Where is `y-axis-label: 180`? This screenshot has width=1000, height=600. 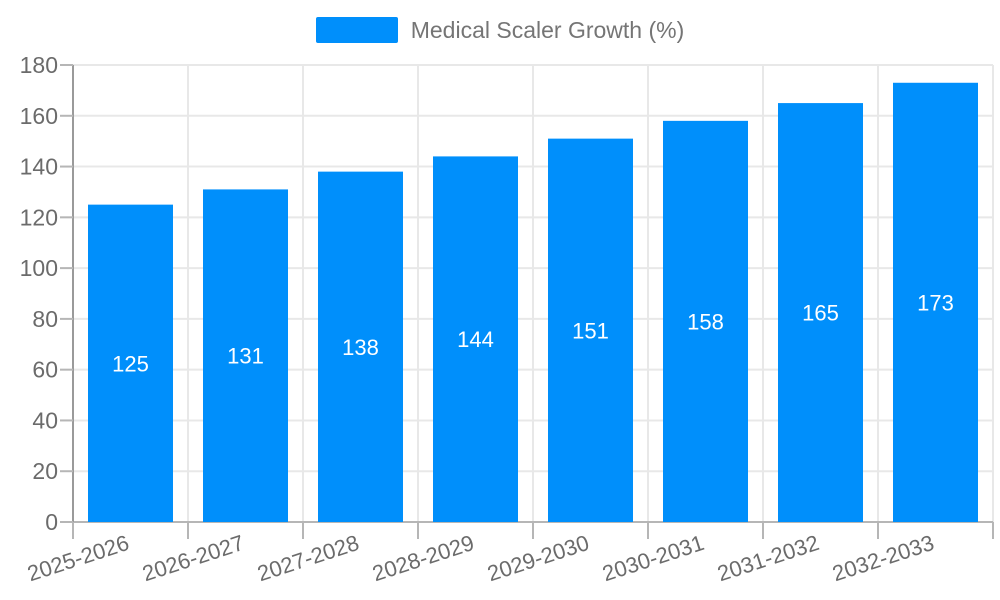
y-axis-label: 180 is located at coordinates (39, 65).